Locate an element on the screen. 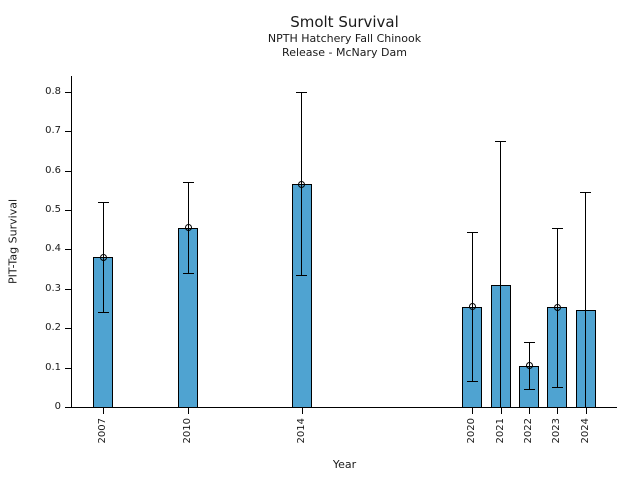  x-tick-label: 2020 is located at coordinates (472, 431).